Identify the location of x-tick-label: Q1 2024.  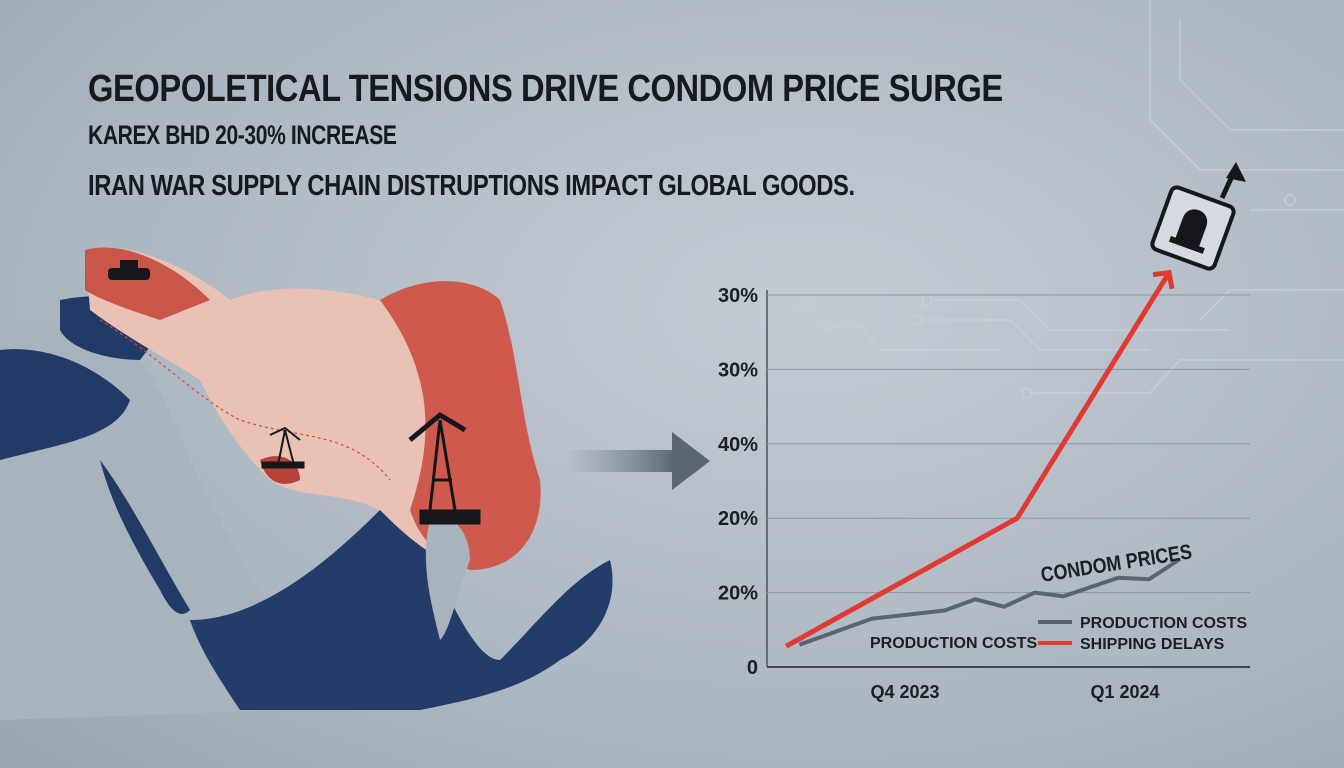
(1124, 692).